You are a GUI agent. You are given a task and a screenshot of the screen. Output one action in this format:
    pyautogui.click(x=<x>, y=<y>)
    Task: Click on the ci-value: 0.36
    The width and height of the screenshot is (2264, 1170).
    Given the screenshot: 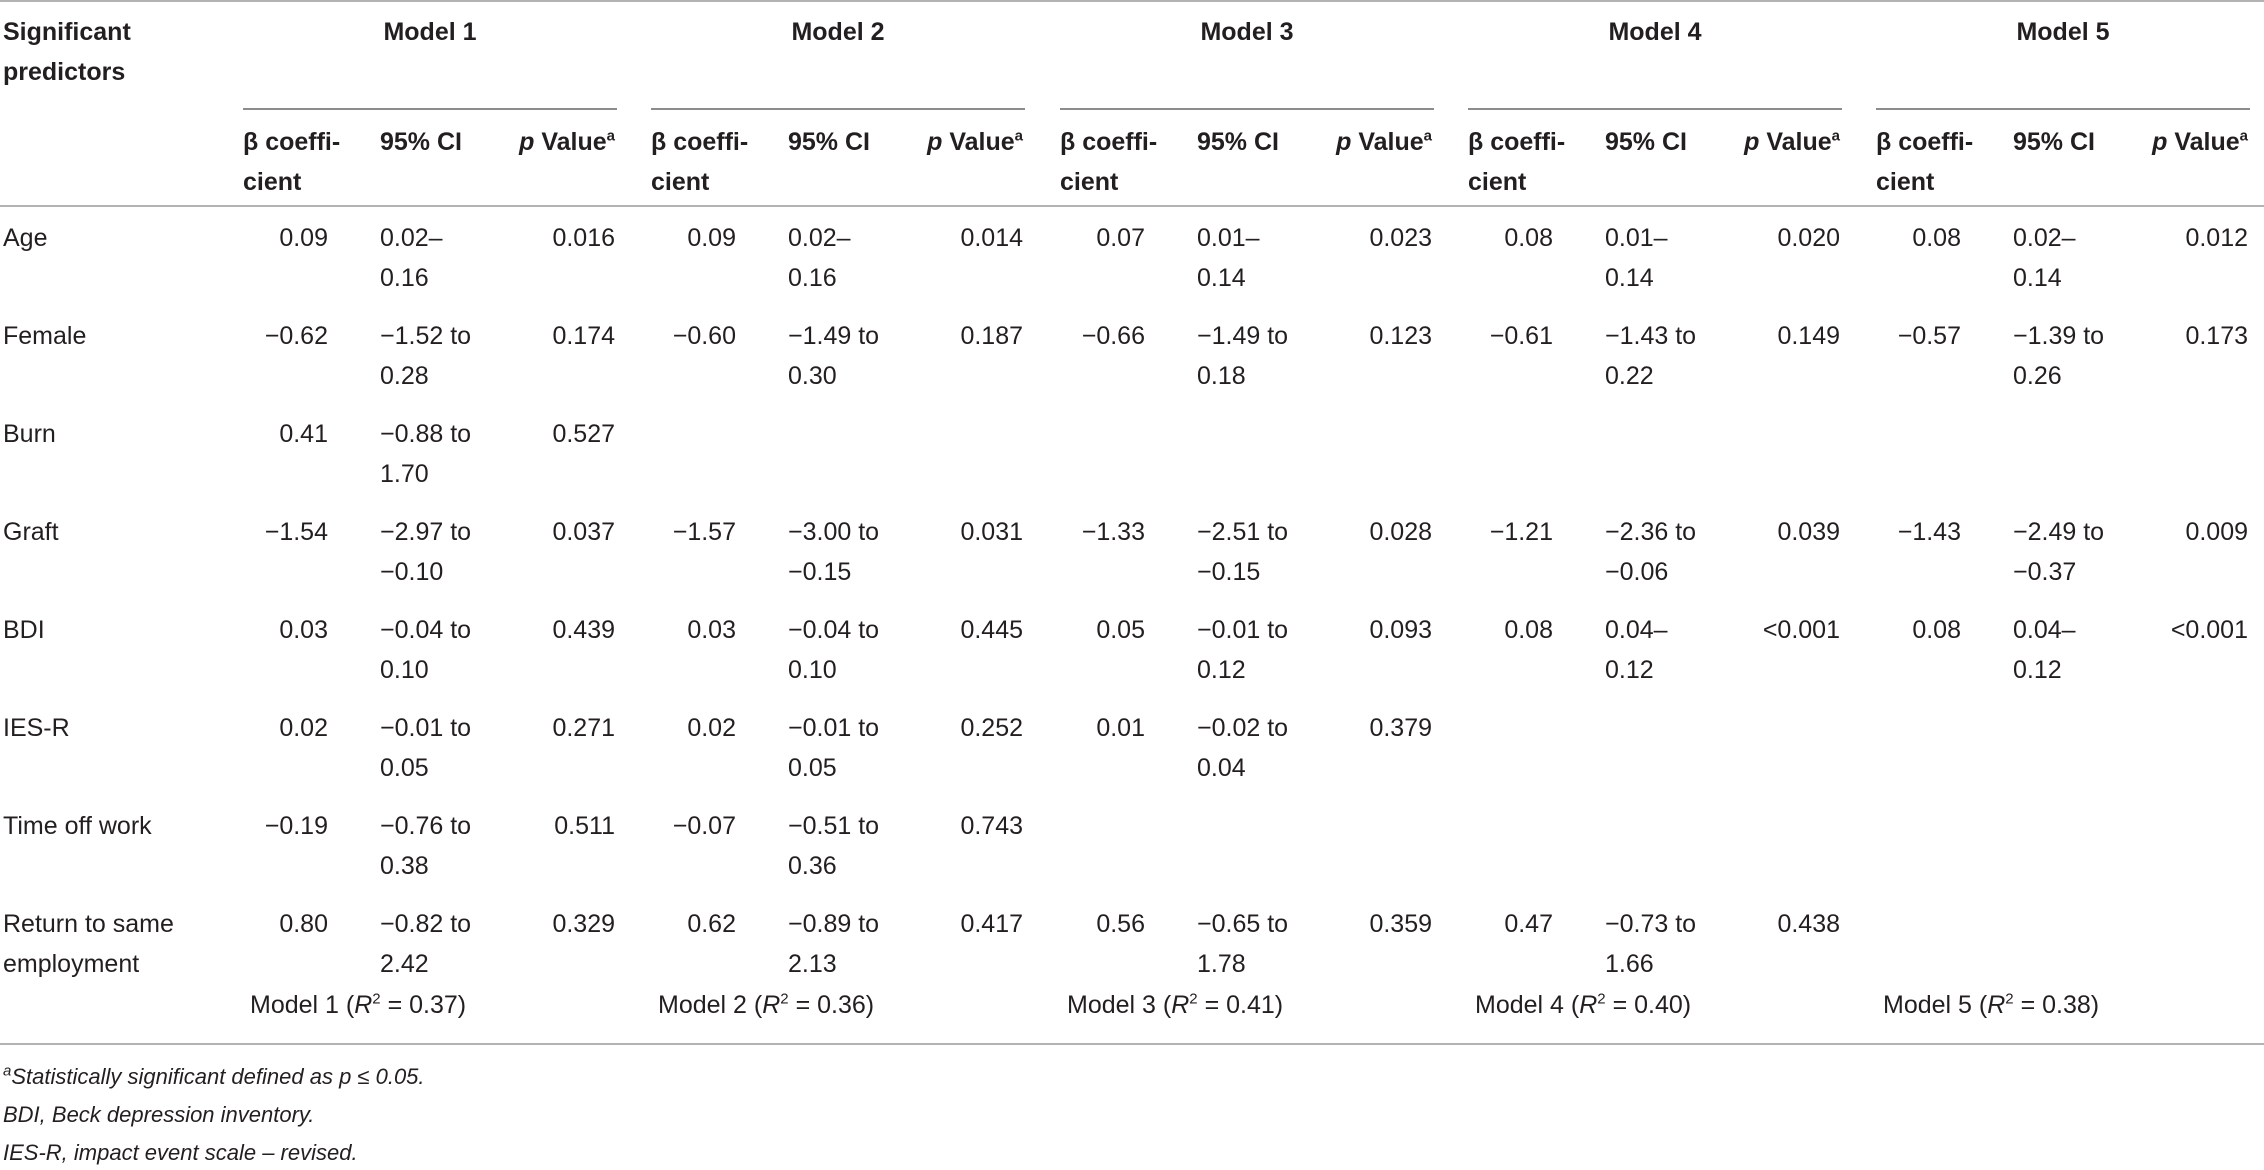 What is the action you would take?
    pyautogui.click(x=812, y=866)
    